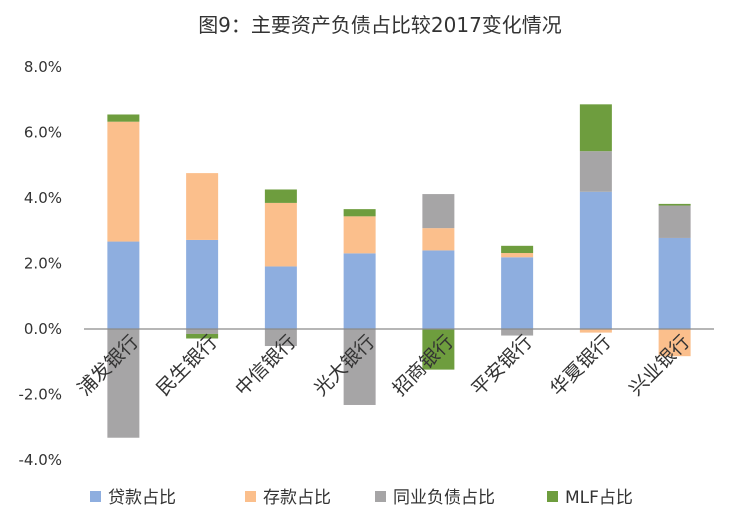  Describe the element at coordinates (40, 395) in the screenshot. I see `y-tick-label: -2.0%` at that location.